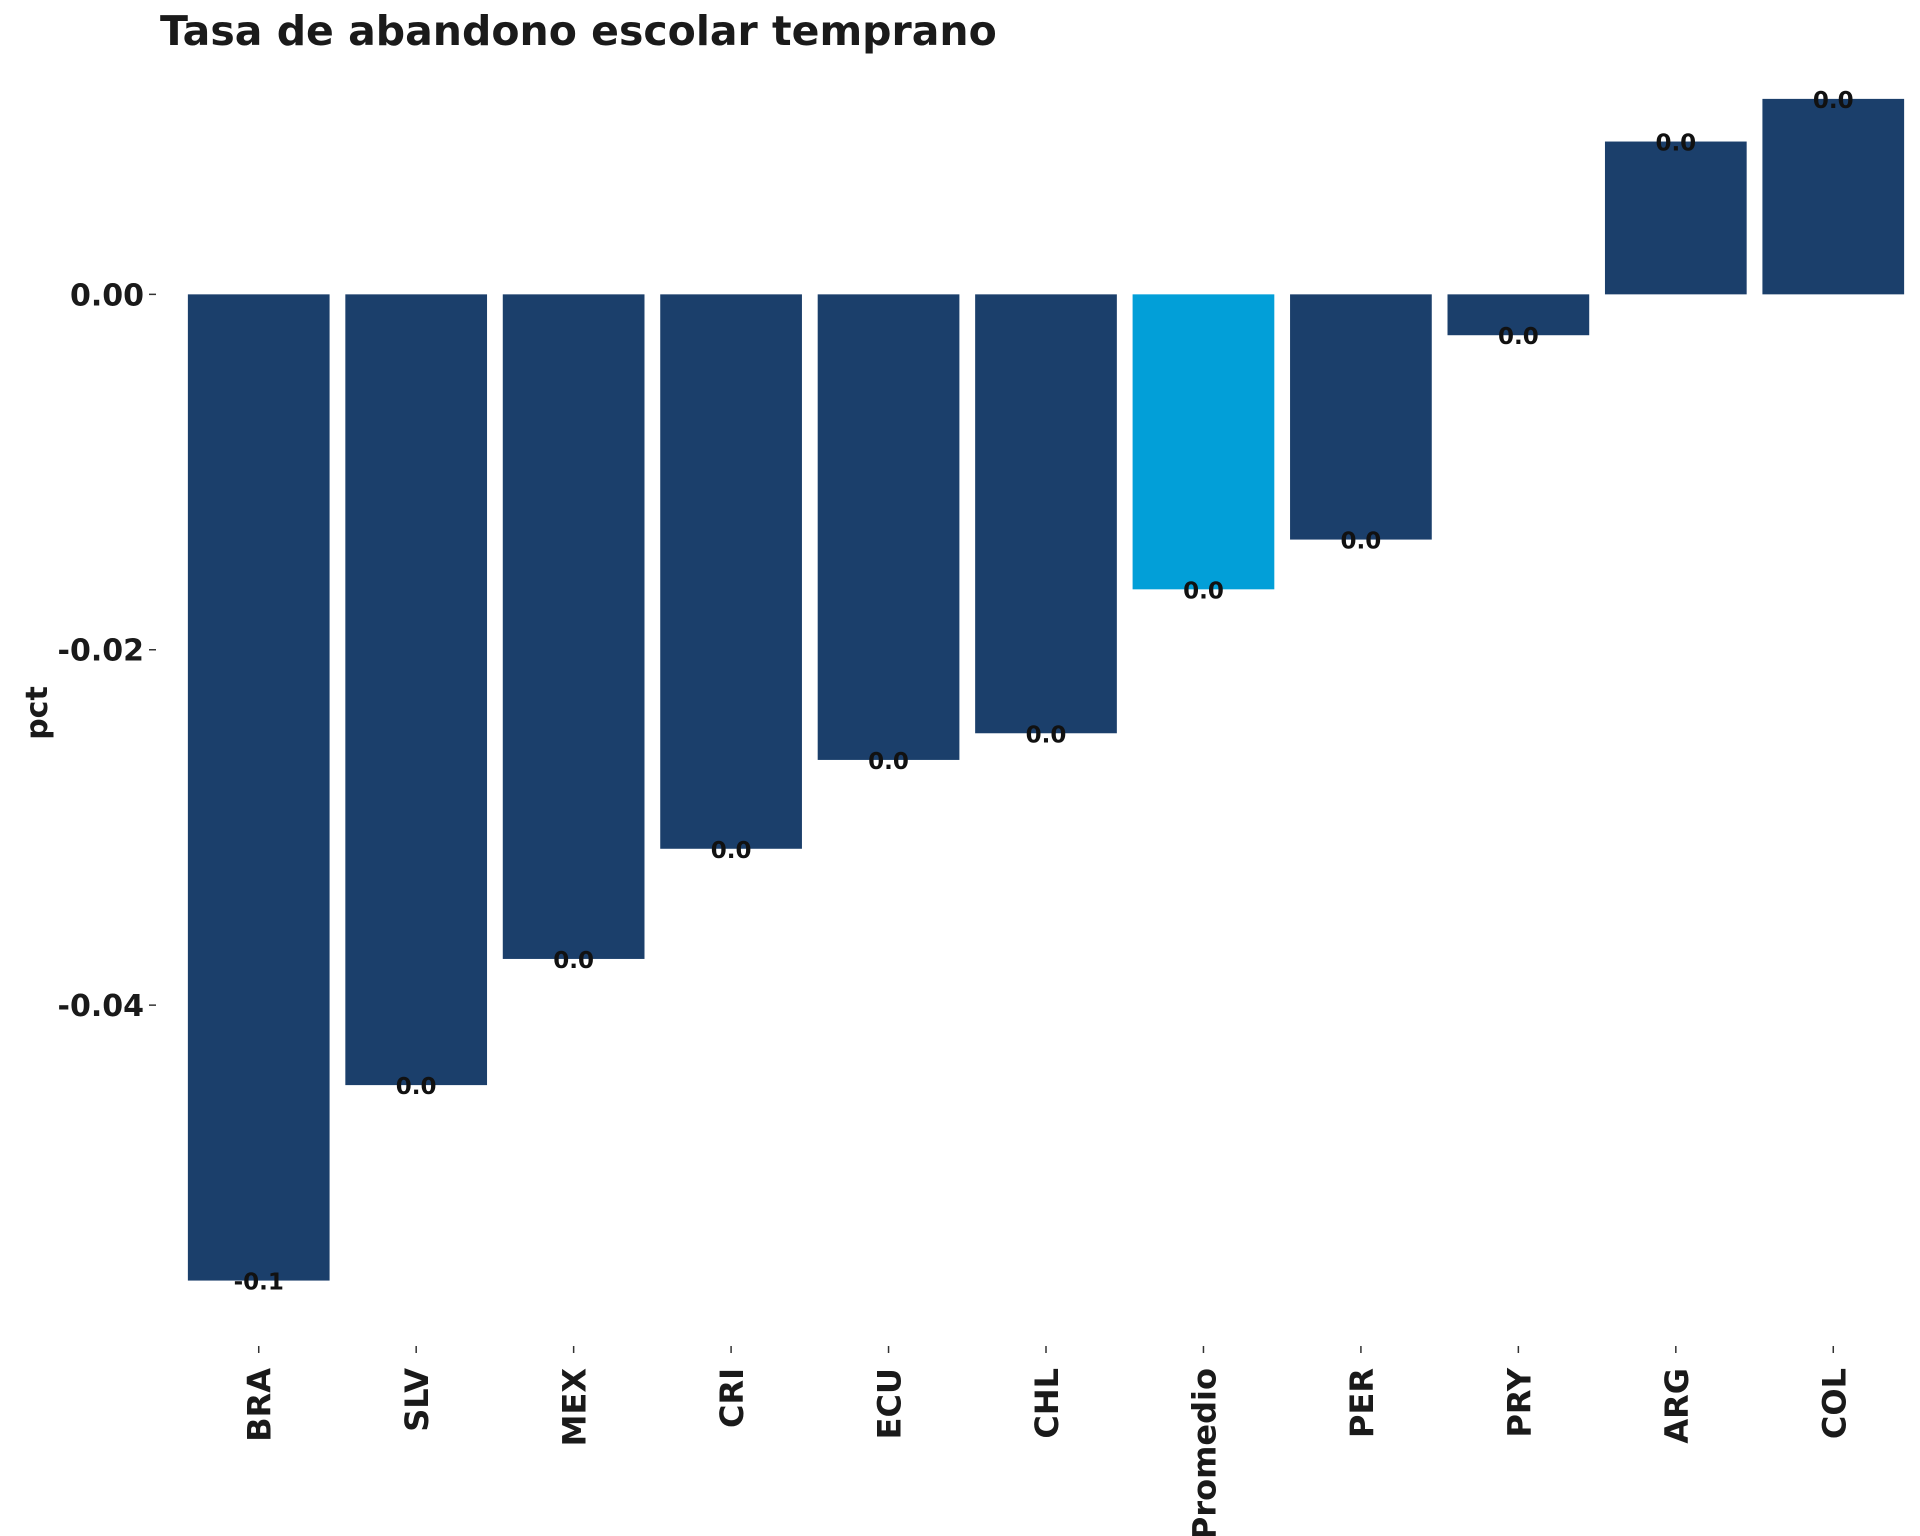  I want to click on x-tick-label: ECU, so click(890, 1403).